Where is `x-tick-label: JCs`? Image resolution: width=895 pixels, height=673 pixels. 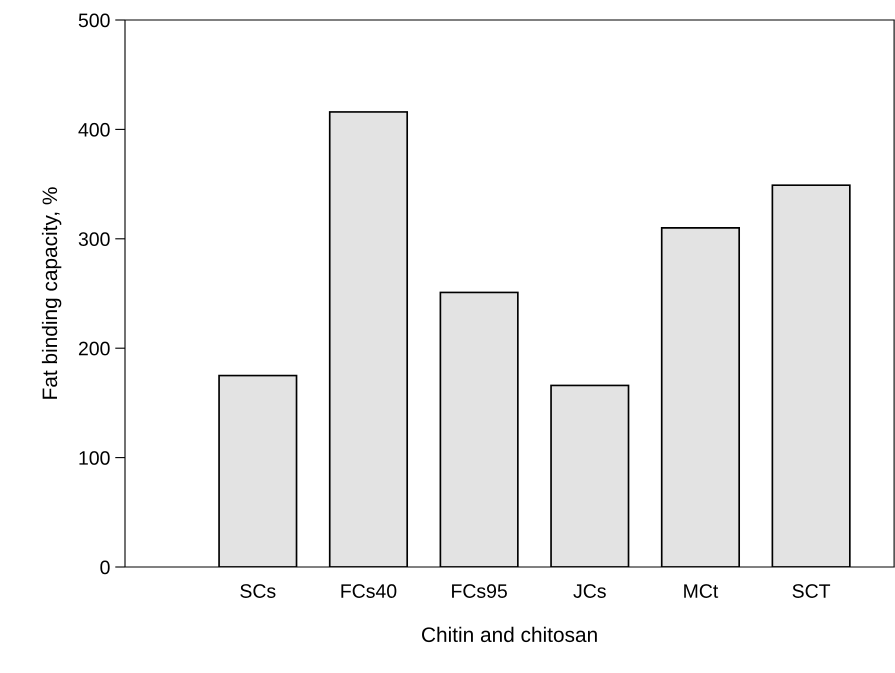 x-tick-label: JCs is located at coordinates (589, 591).